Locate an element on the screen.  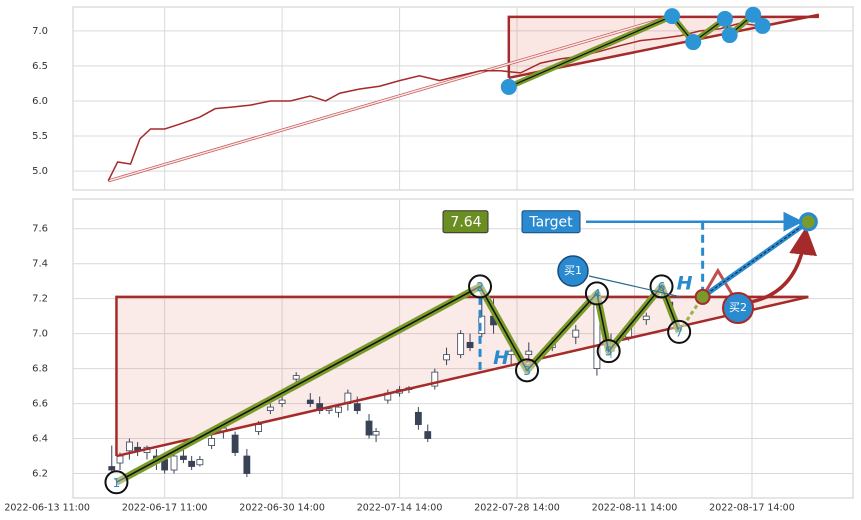
x-tick-label: 2022-07-14 14:00 is located at coordinates (400, 508).